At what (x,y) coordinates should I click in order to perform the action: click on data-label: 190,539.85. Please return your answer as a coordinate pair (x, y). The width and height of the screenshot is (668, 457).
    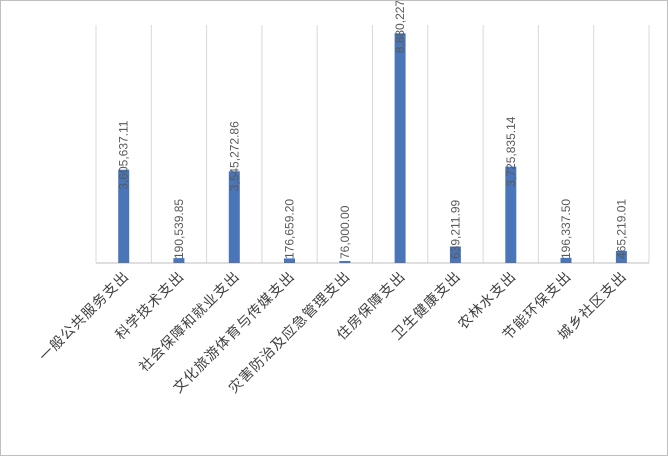
    Looking at the image, I should click on (179, 229).